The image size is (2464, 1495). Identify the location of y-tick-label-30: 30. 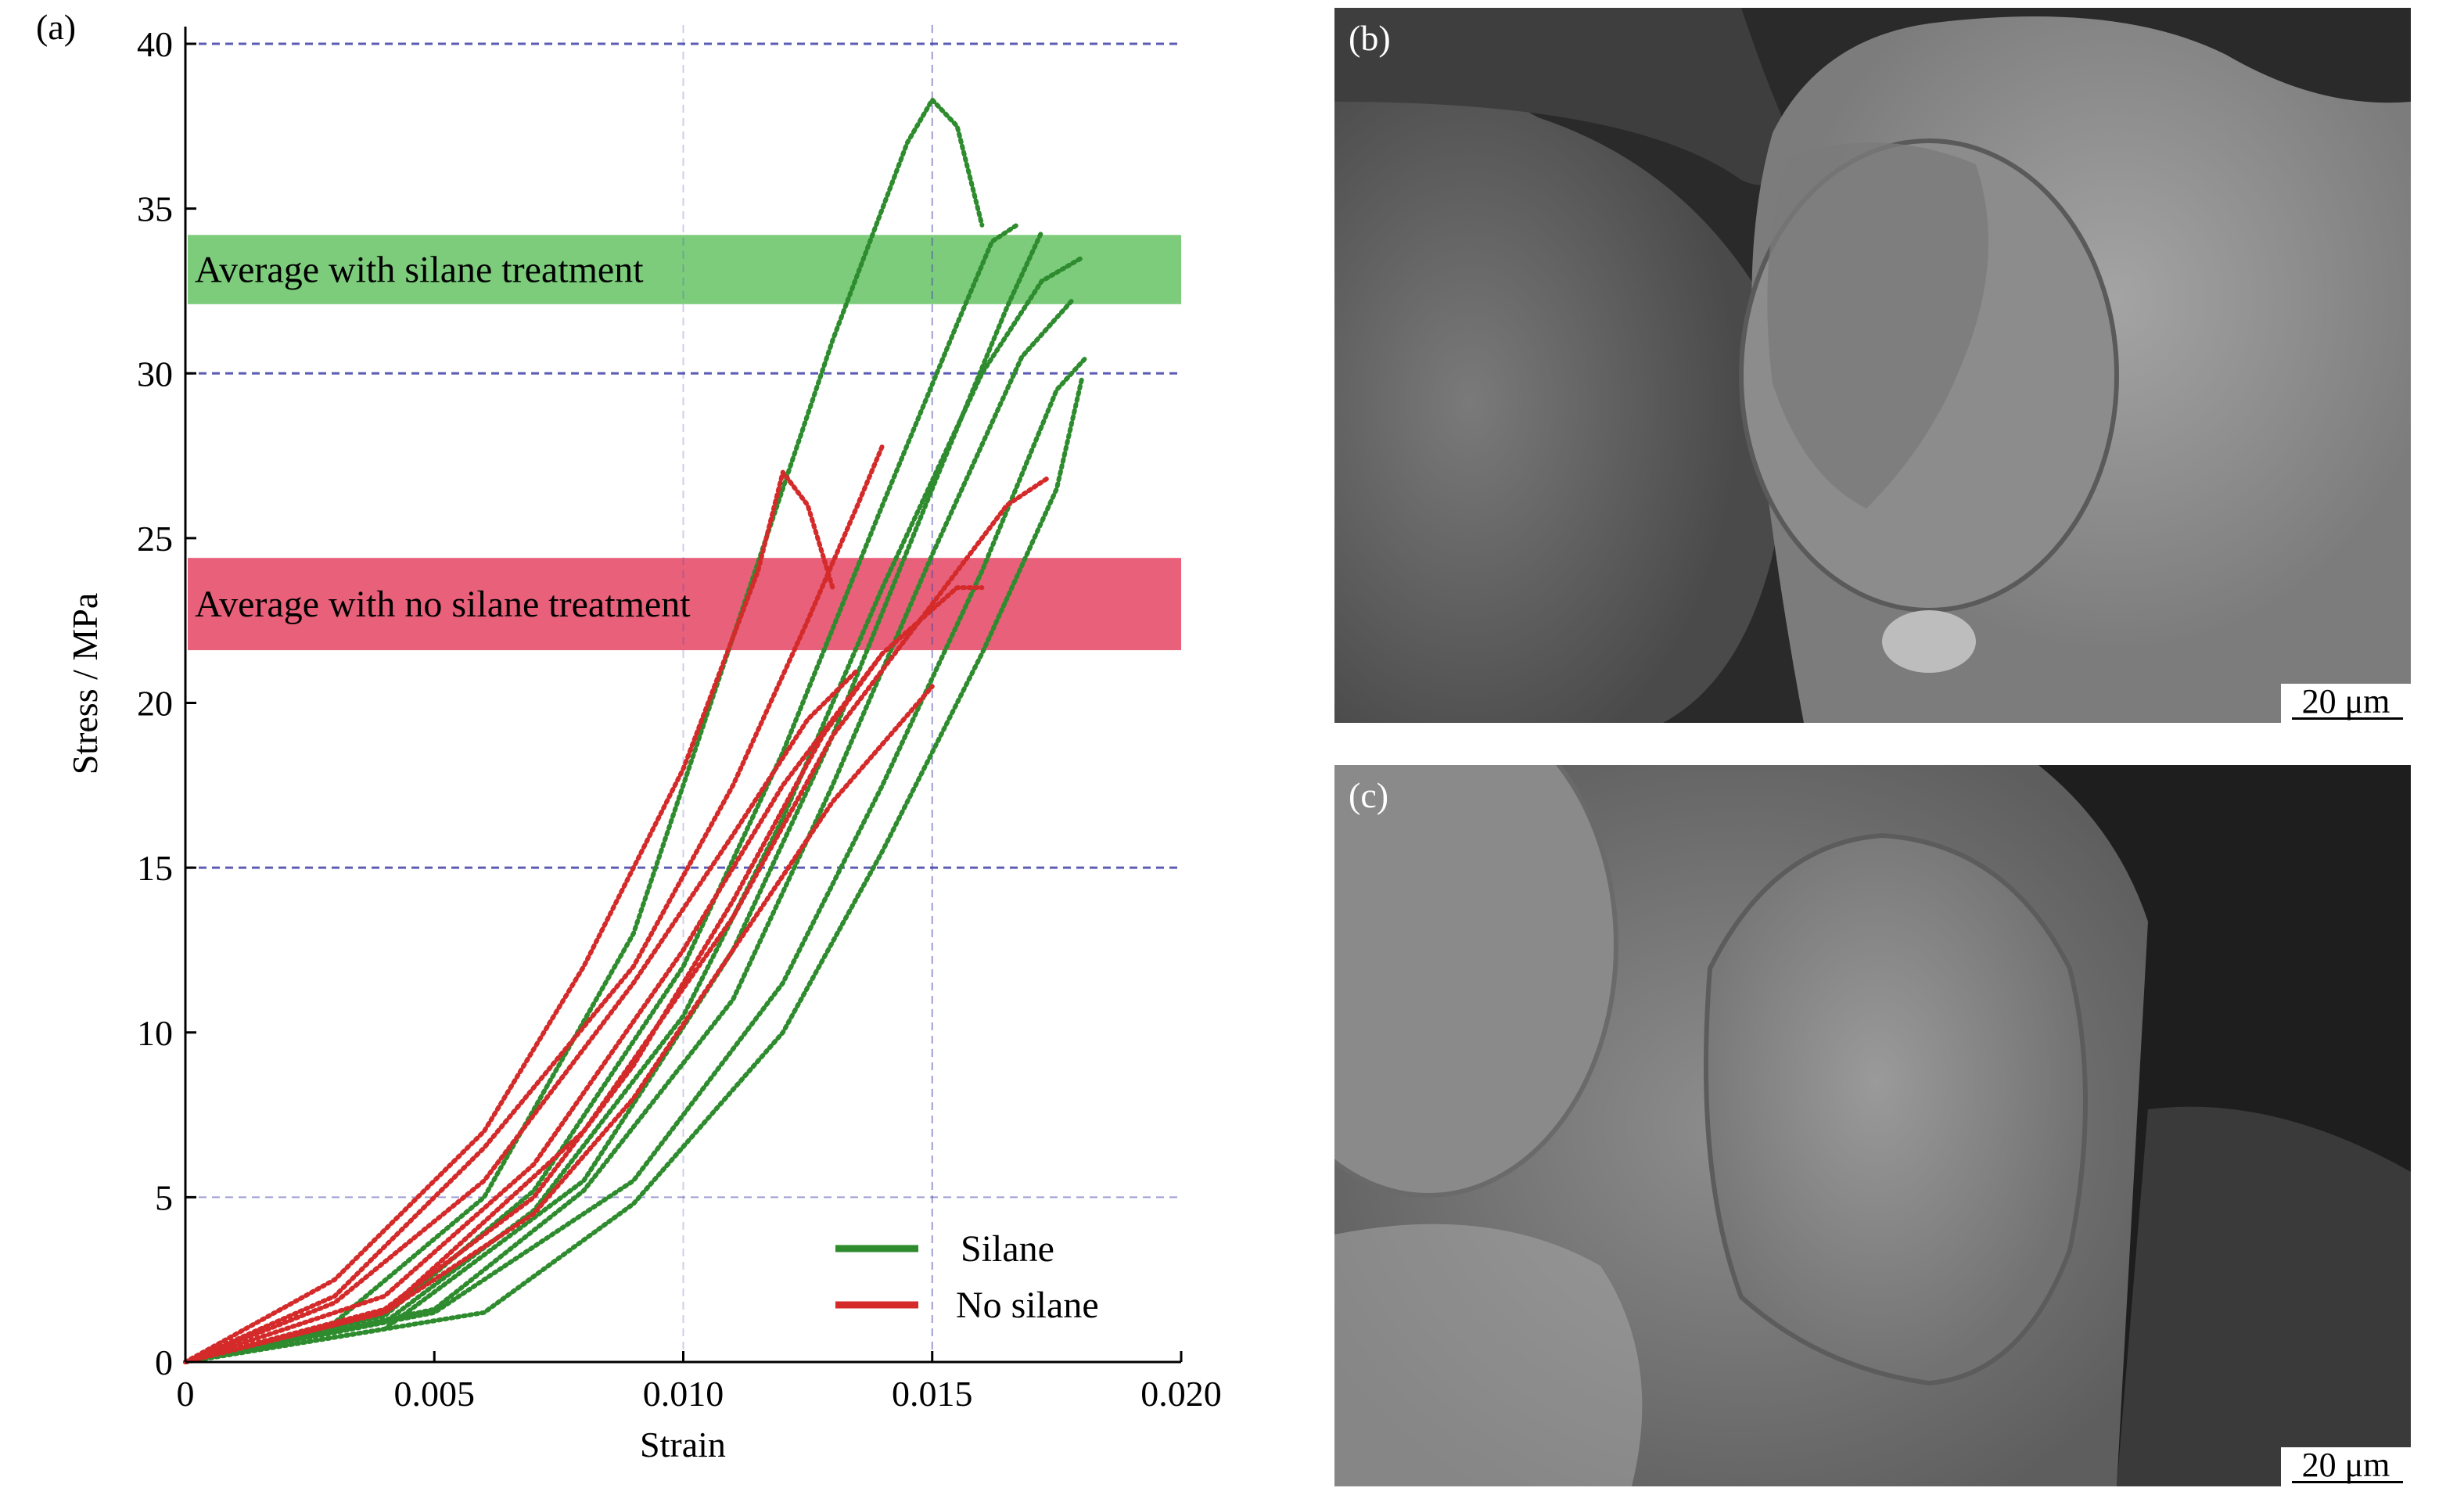
(155, 374).